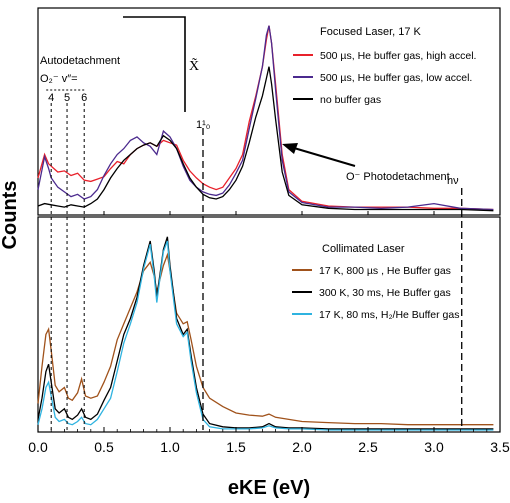 The image size is (510, 503). What do you see at coordinates (290, 148) in the screenshot?
I see `photodetachment-arrowhead` at bounding box center [290, 148].